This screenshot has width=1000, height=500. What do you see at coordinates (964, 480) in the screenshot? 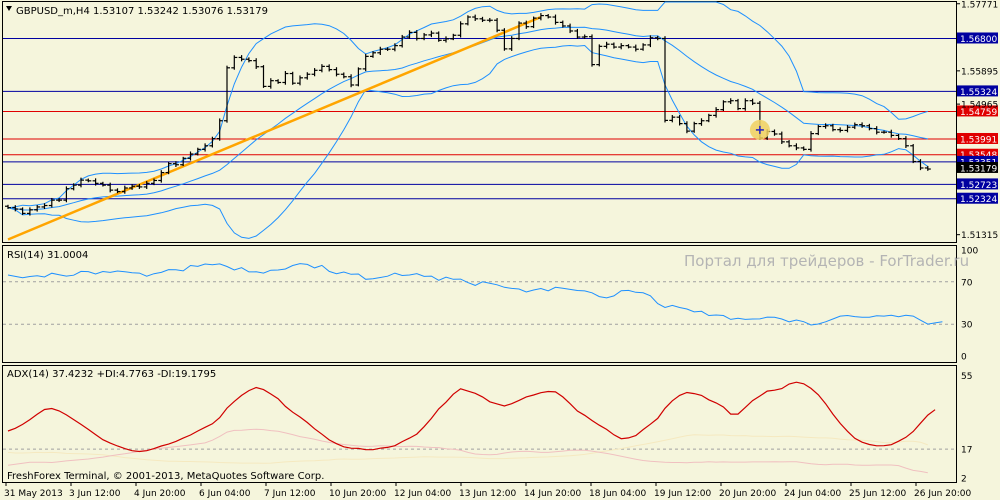
I see `adx-tick-label-2: 2` at bounding box center [964, 480].